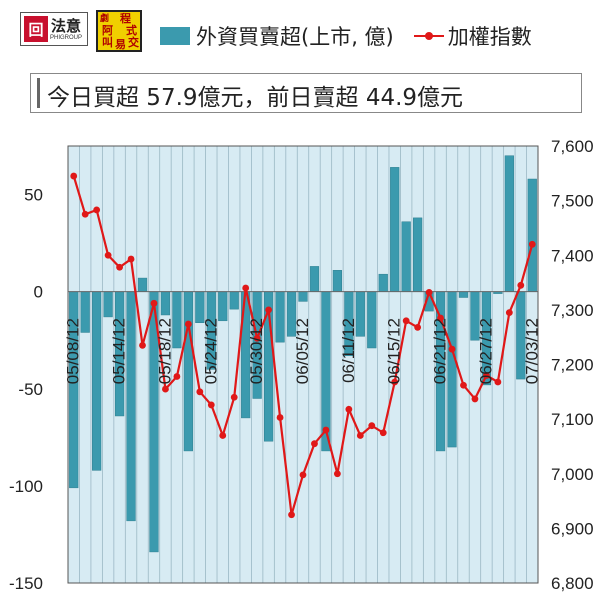 The width and height of the screenshot is (610, 601). I want to click on x-axis-date-label: 07/03/12, so click(531, 351).